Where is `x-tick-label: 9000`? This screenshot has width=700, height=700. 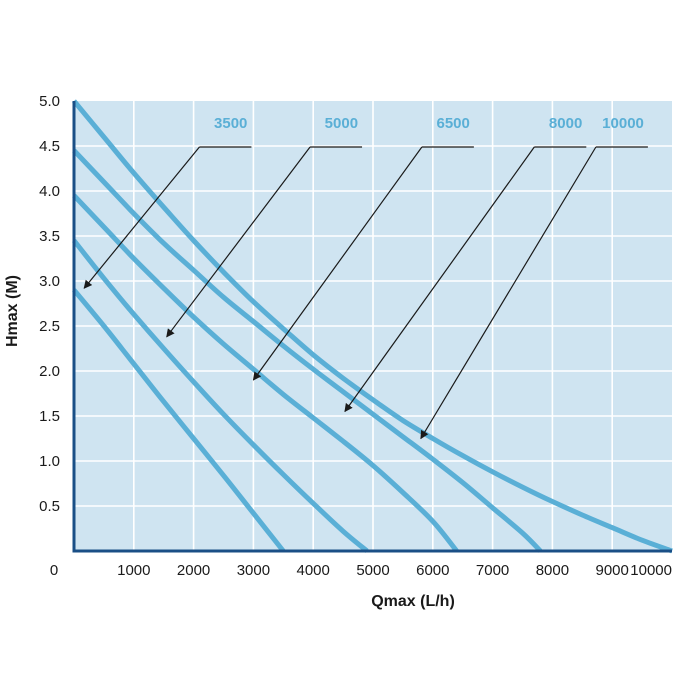
x-tick-label: 9000 is located at coordinates (612, 570).